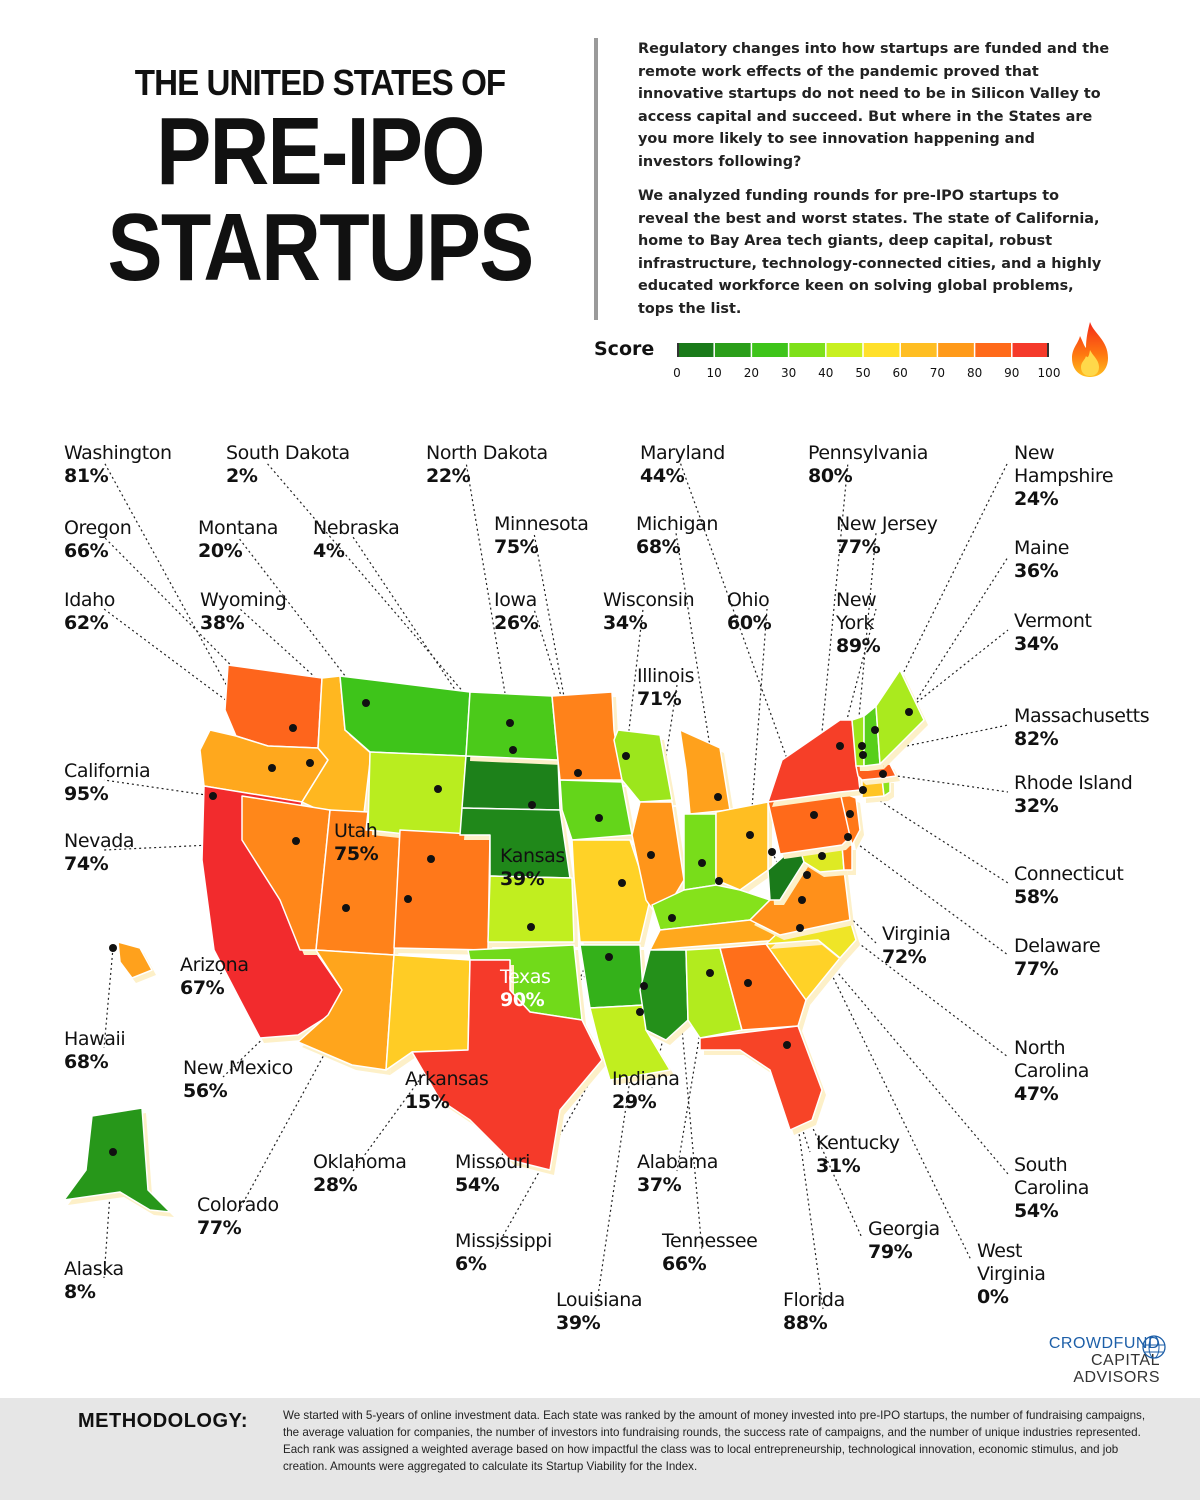 Image resolution: width=1200 pixels, height=1500 pixels. I want to click on state-name: Wyoming, so click(243, 600).